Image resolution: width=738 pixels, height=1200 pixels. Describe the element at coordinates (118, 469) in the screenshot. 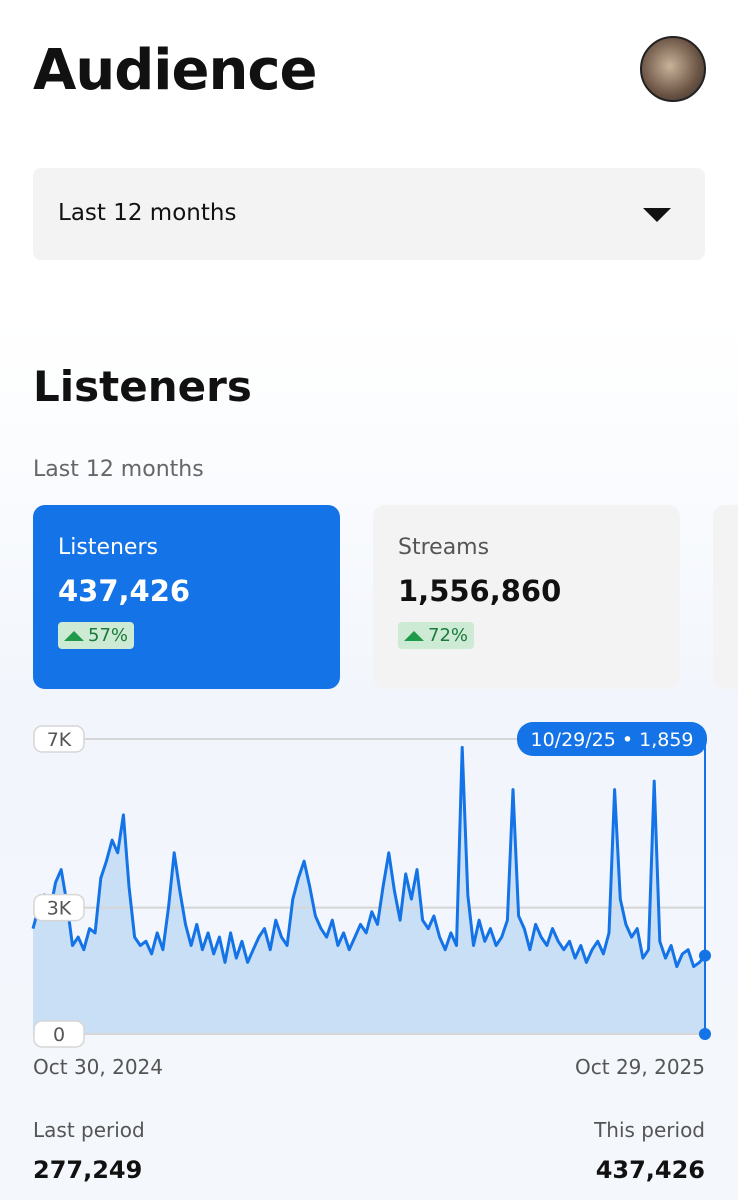

I see `section-period: Last 12 months` at that location.